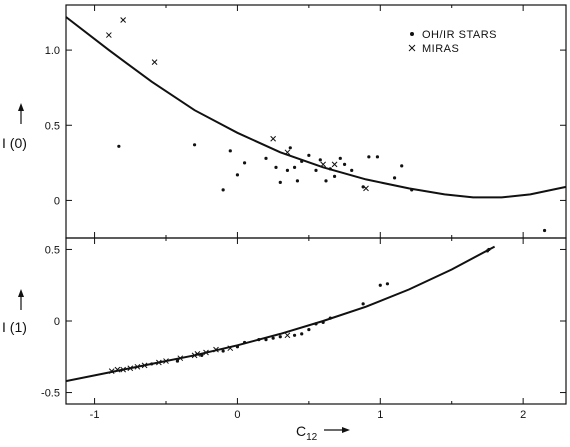 The height and width of the screenshot is (447, 570). What do you see at coordinates (323, 433) in the screenshot?
I see `x-axis-label: C12` at bounding box center [323, 433].